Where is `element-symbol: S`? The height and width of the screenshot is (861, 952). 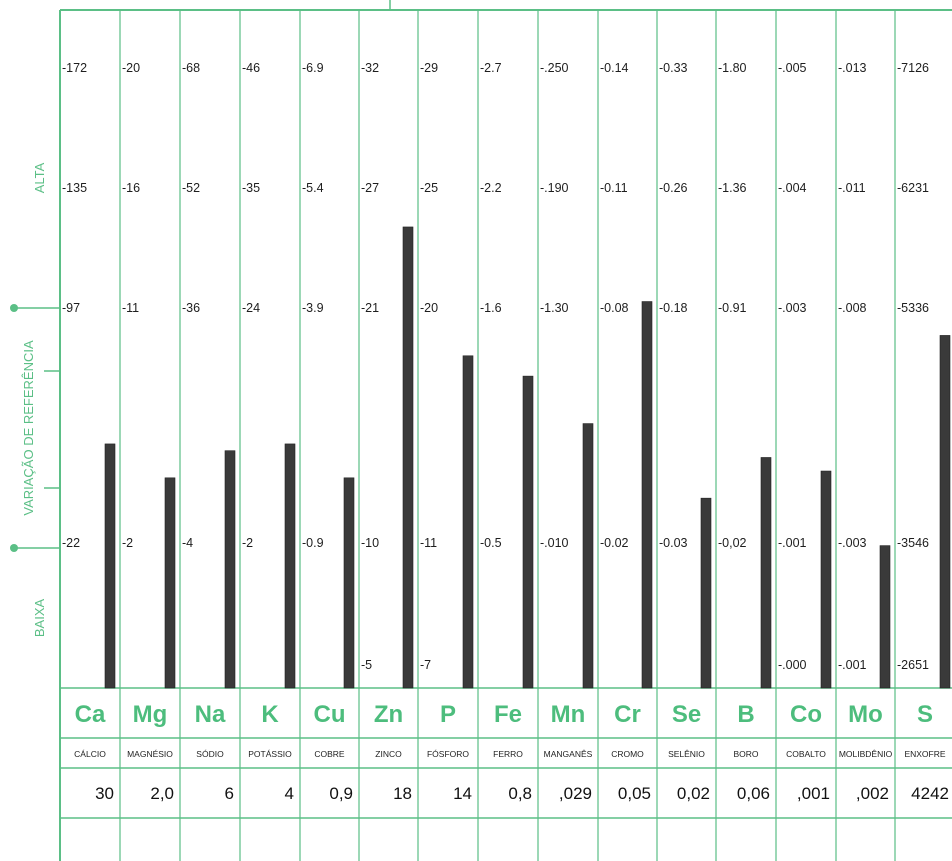
element-symbol: S is located at coordinates (925, 714).